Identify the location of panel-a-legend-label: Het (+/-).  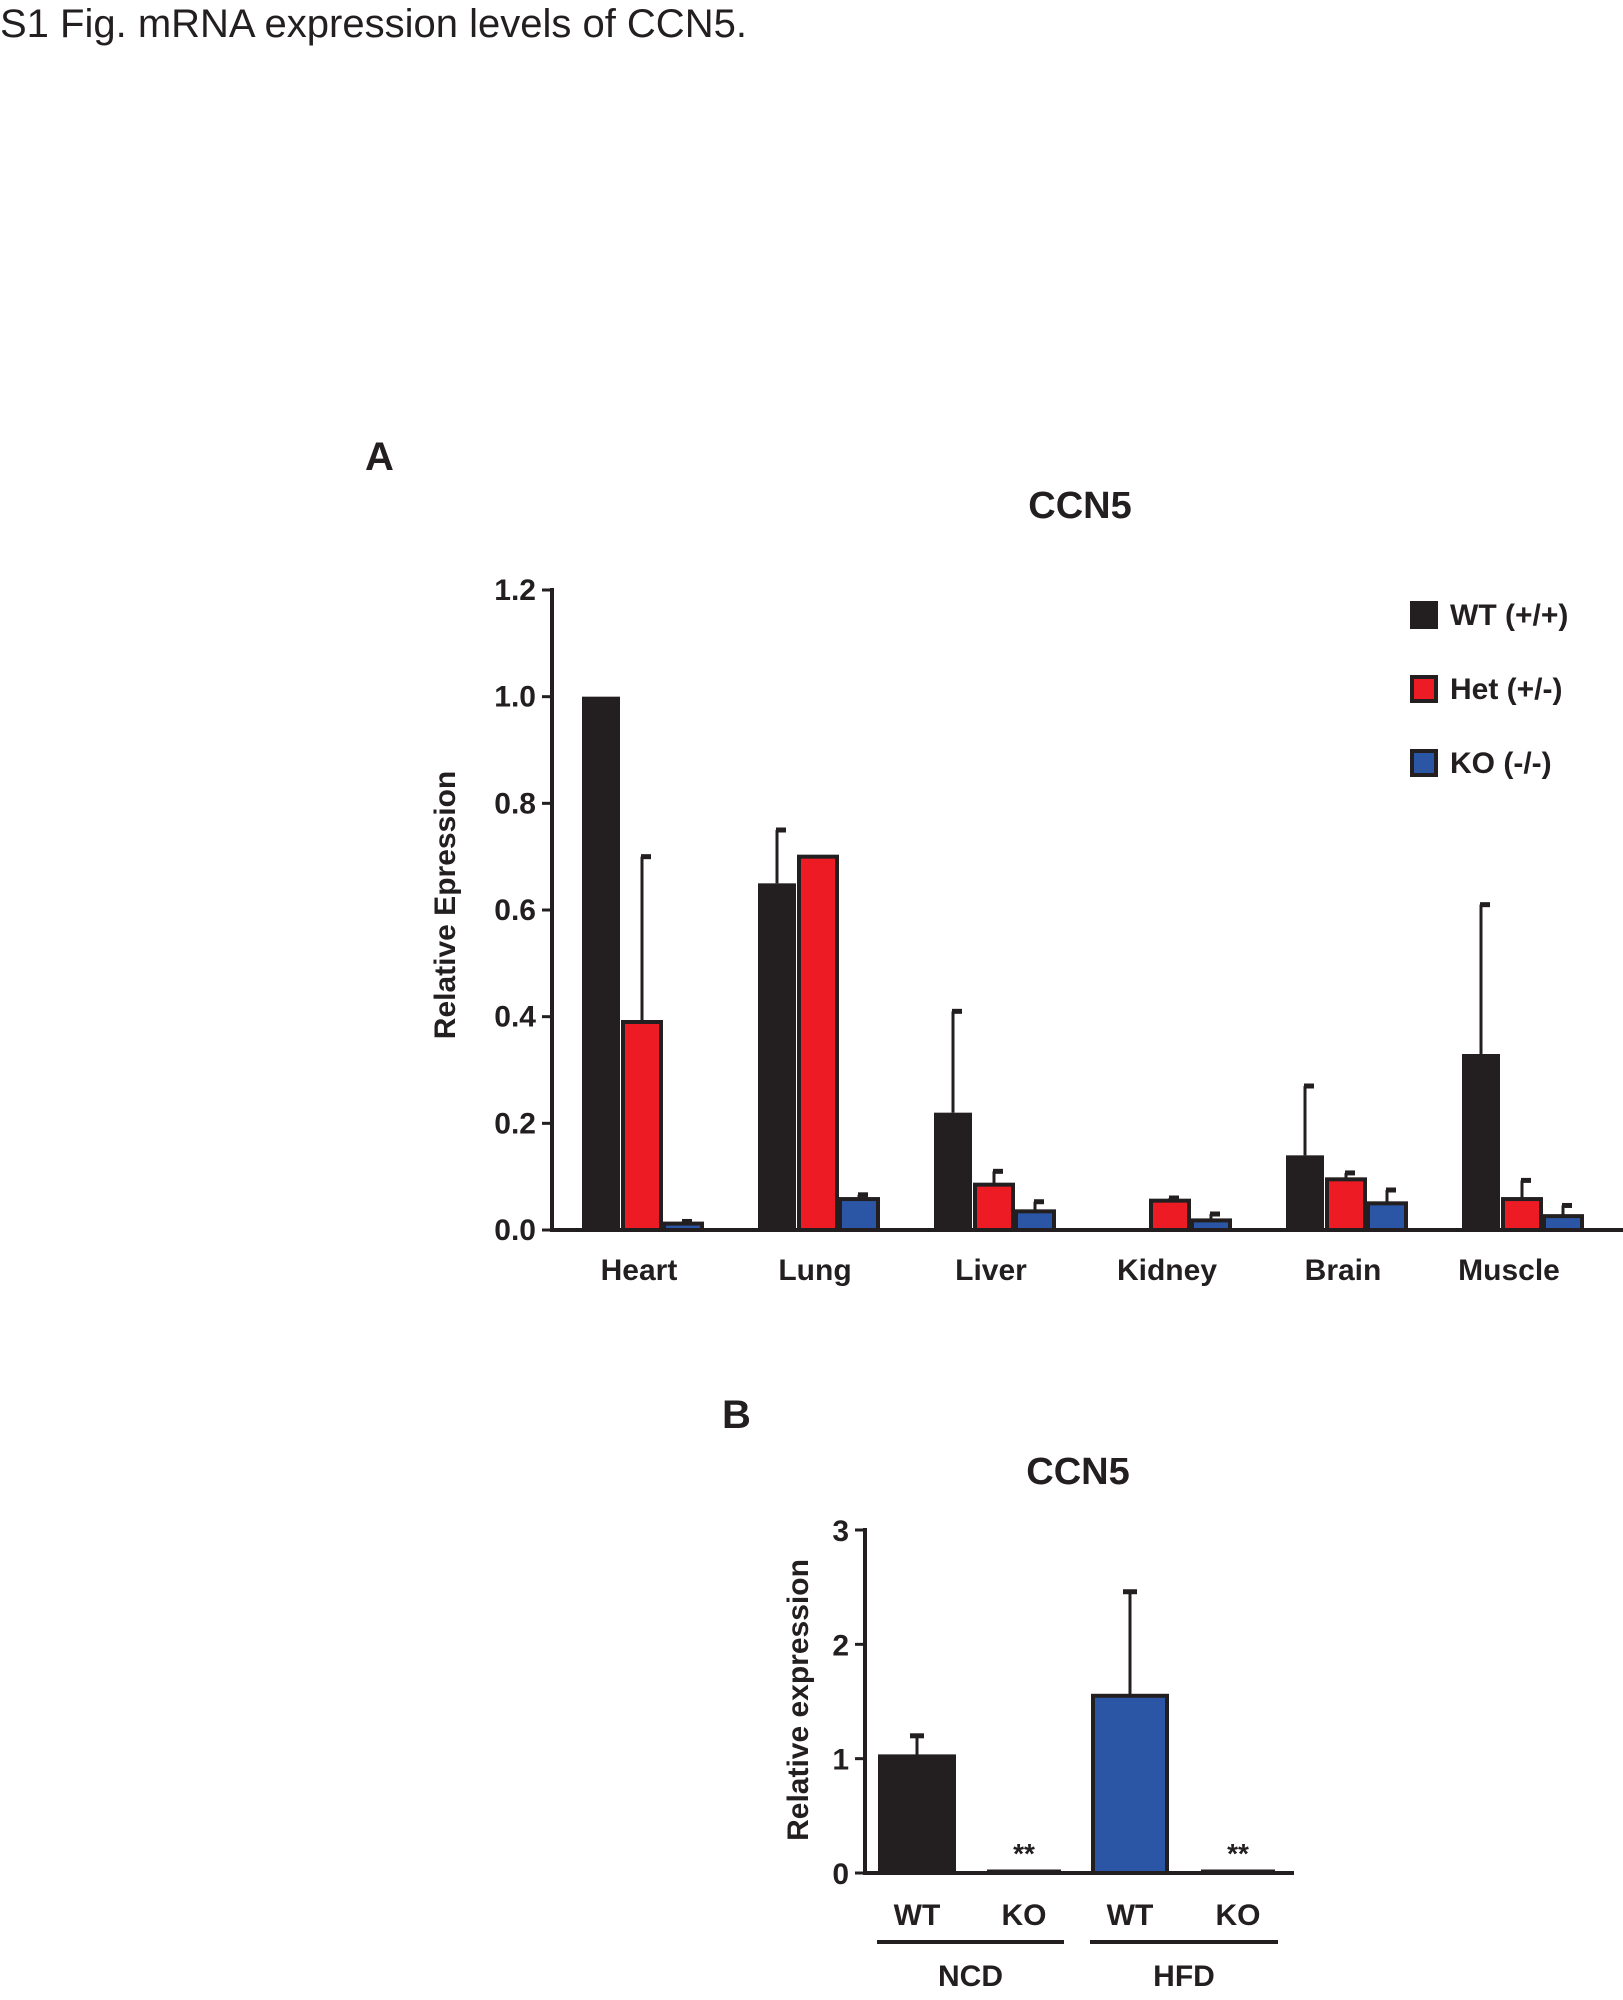
(1506, 689).